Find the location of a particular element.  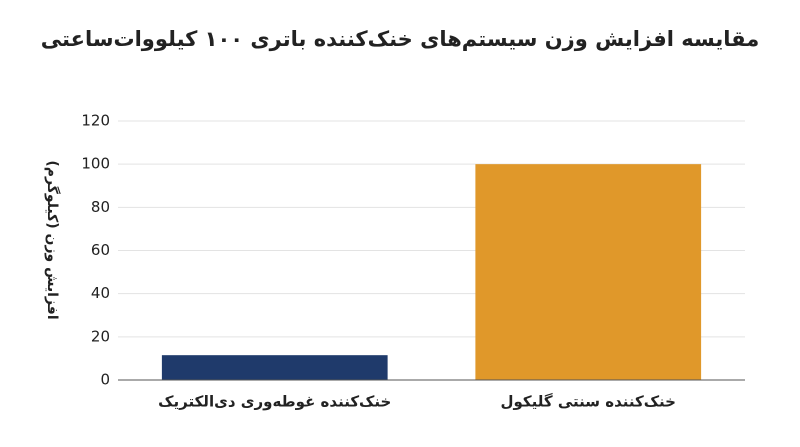

y-tick-label: 60 is located at coordinates (100, 250).